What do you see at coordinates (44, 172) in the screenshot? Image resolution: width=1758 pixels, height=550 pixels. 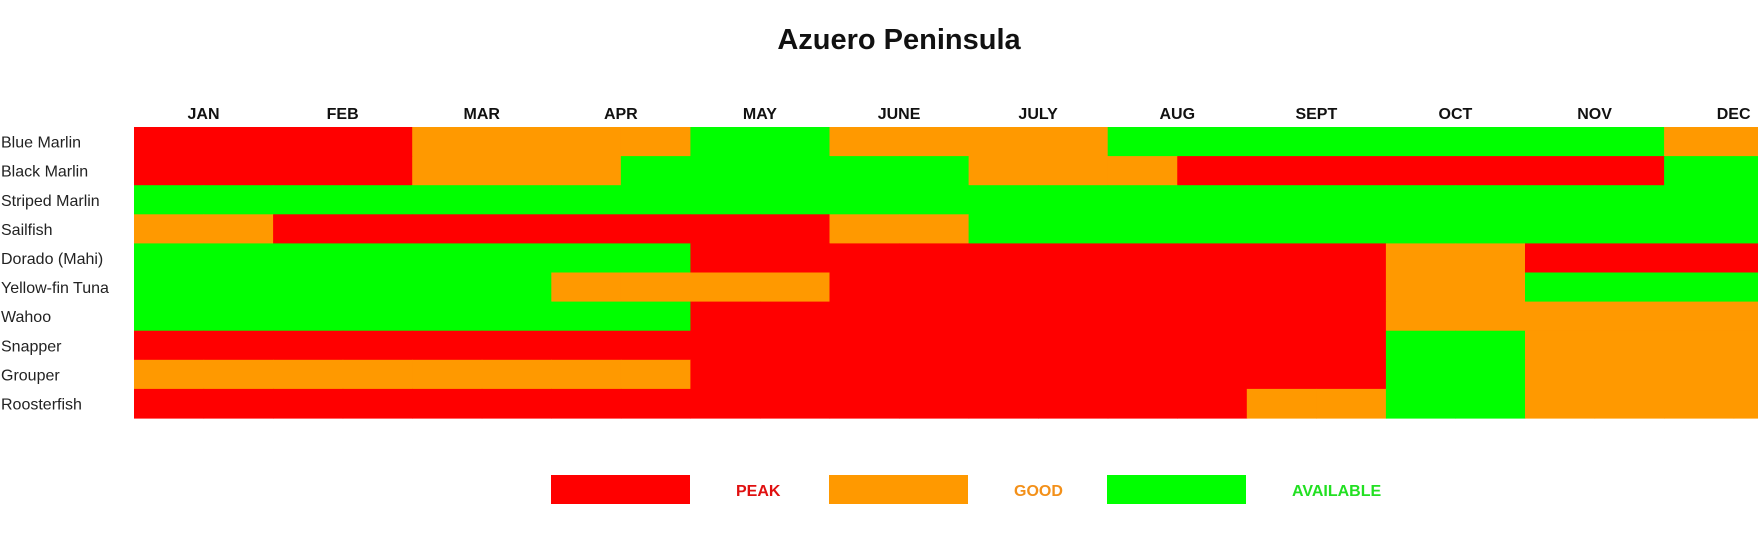 I see `species-label: Black Marlin` at bounding box center [44, 172].